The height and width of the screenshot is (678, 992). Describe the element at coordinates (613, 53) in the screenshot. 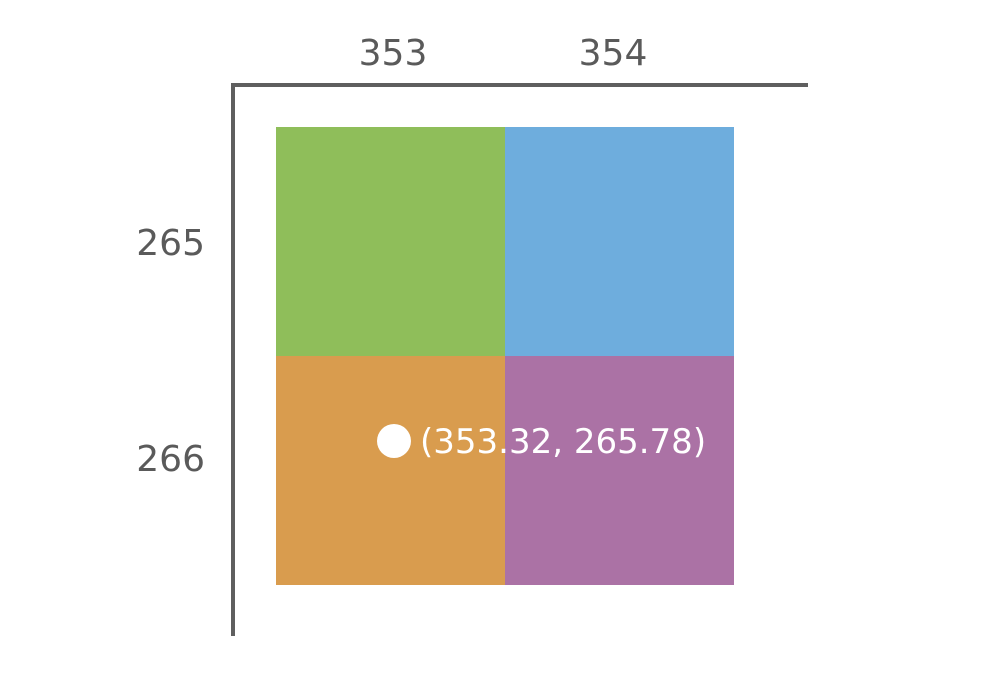

I see `x-tick-label-354: 354` at that location.